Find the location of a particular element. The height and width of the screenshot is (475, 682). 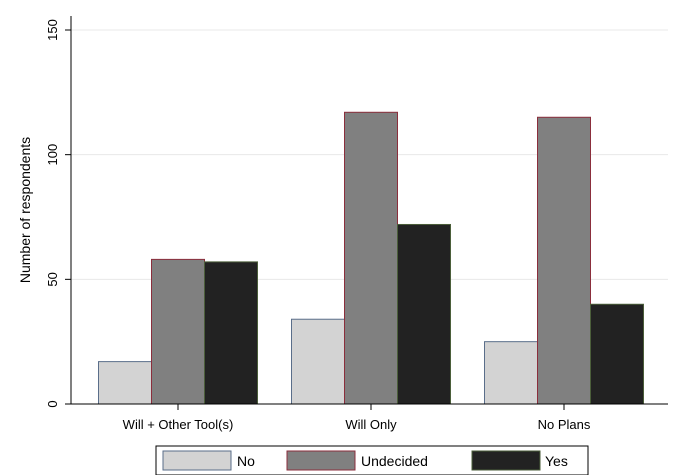

legend-swatch-yes is located at coordinates (506, 460).